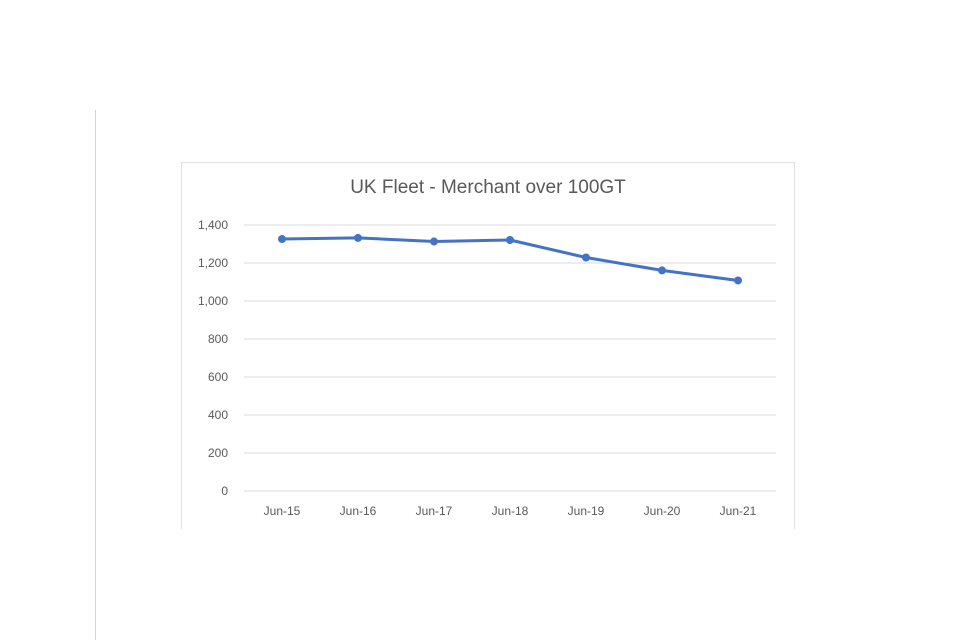  Describe the element at coordinates (510, 259) in the screenshot. I see `data-line` at that location.